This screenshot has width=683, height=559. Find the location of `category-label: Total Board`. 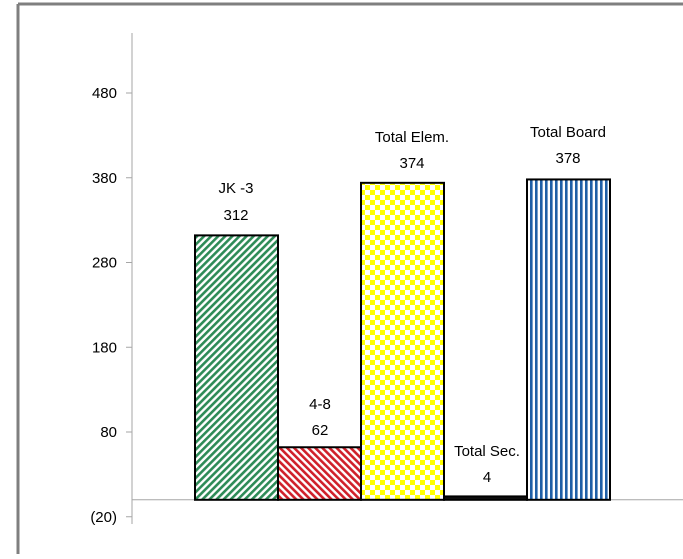

category-label: Total Board is located at coordinates (568, 132).